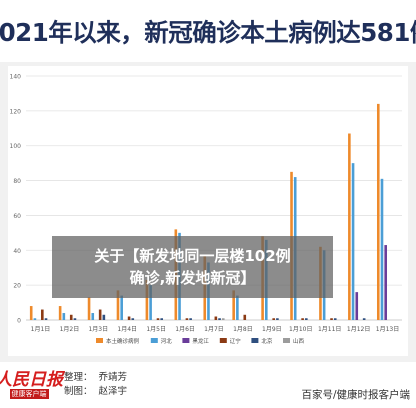  I want to click on editor-label: 整理：, so click(78, 377).